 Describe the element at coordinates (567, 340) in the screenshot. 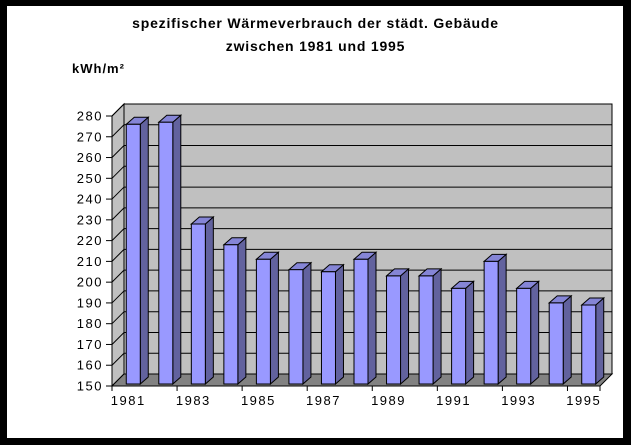

I see `bar-side-1994` at that location.